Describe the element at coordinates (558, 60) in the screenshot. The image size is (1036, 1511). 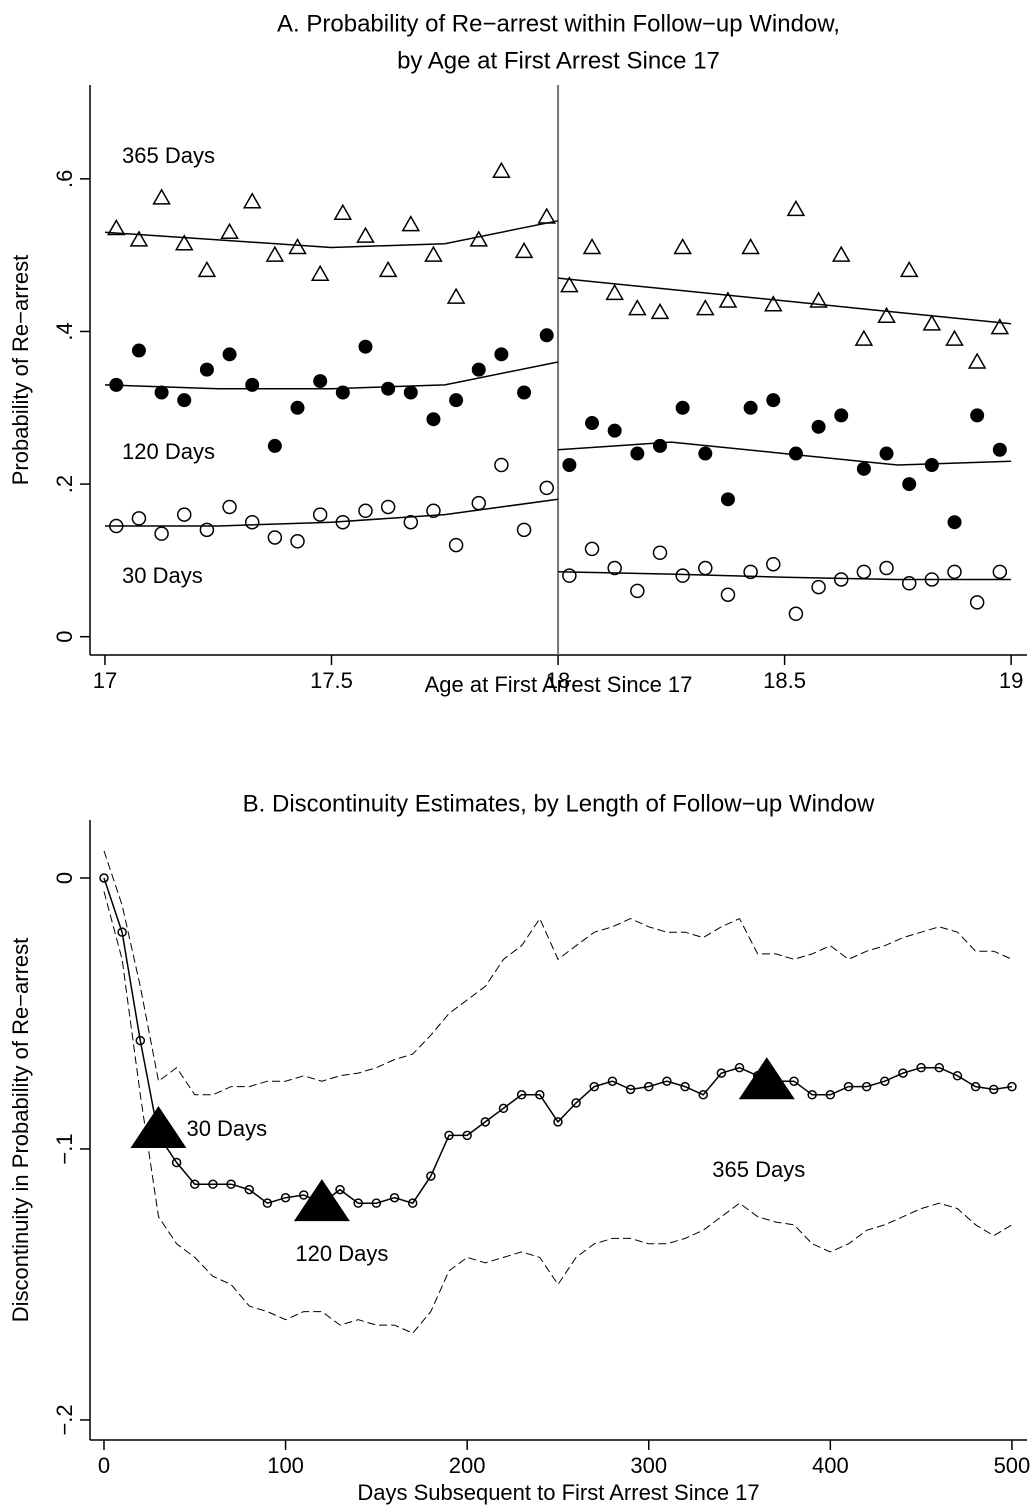
I see `chart-title: by Age at First Arrest Since 17` at that location.